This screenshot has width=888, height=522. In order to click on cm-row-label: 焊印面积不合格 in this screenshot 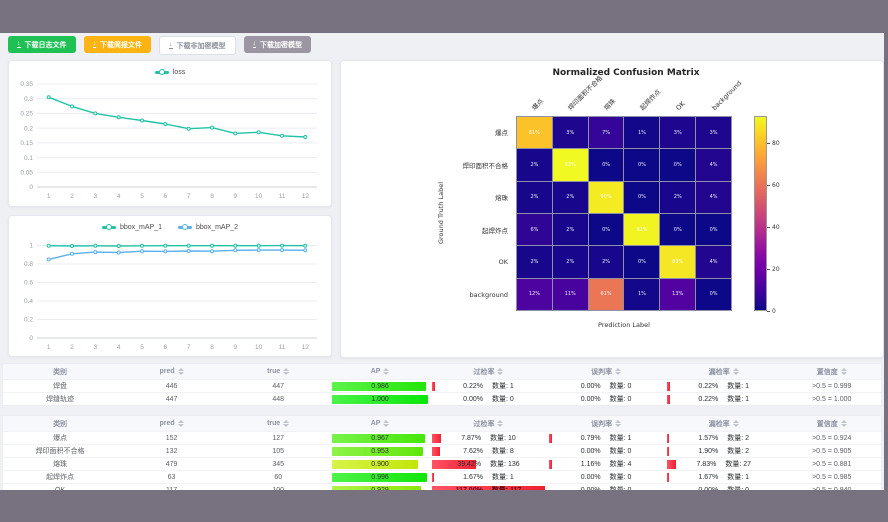, I will do `click(485, 165)`.